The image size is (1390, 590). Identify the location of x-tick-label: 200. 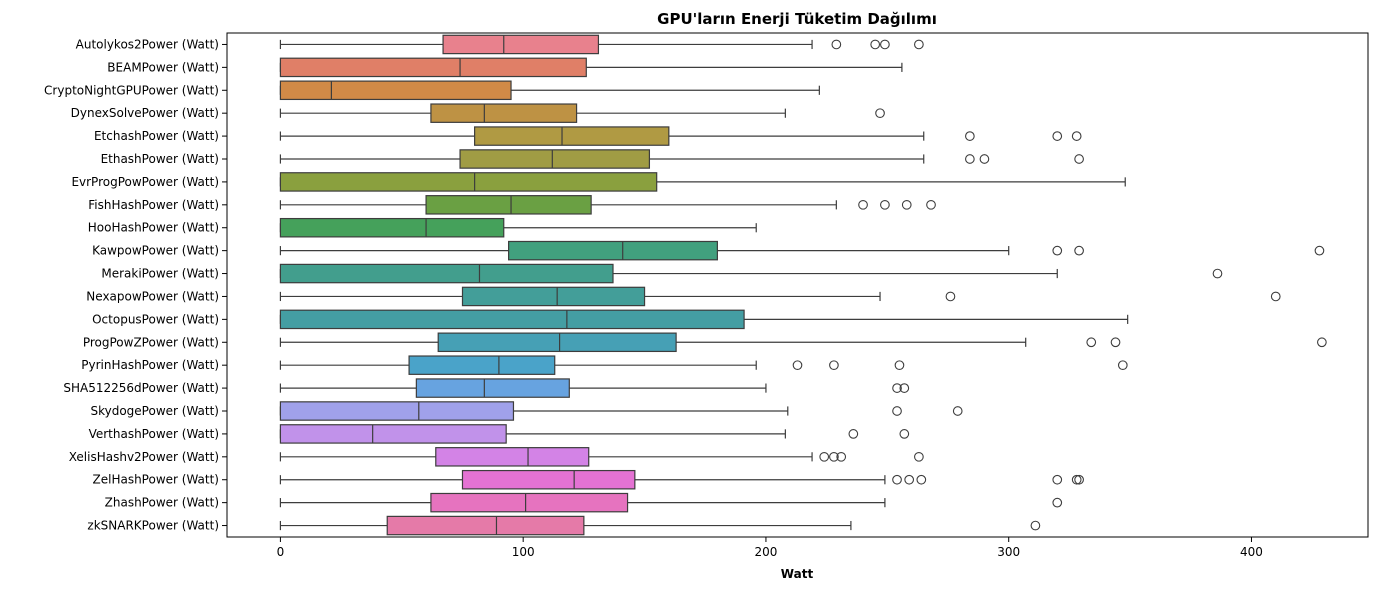
(765, 552).